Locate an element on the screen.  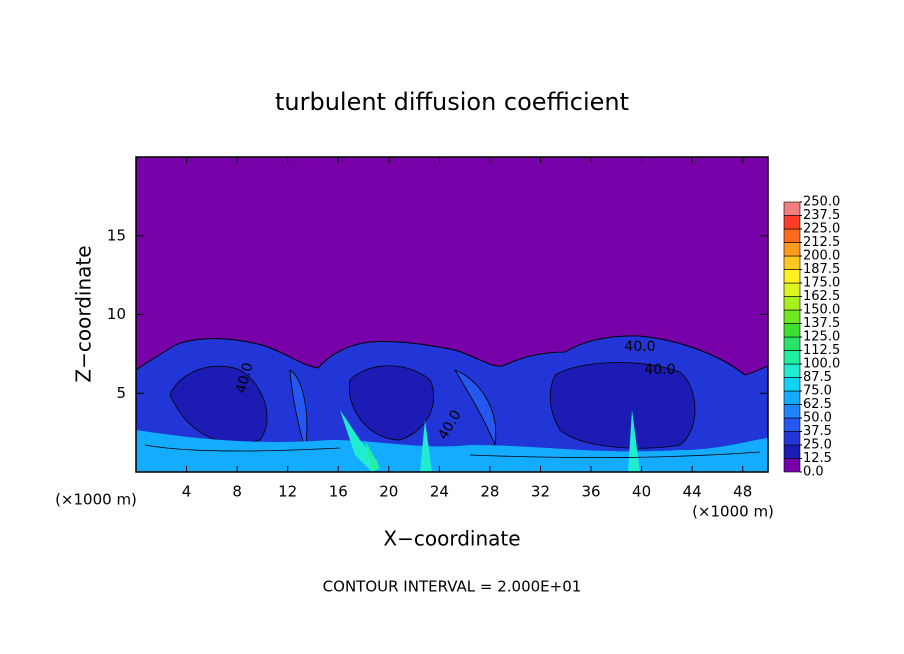
x-tick-label: 40 is located at coordinates (641, 492).